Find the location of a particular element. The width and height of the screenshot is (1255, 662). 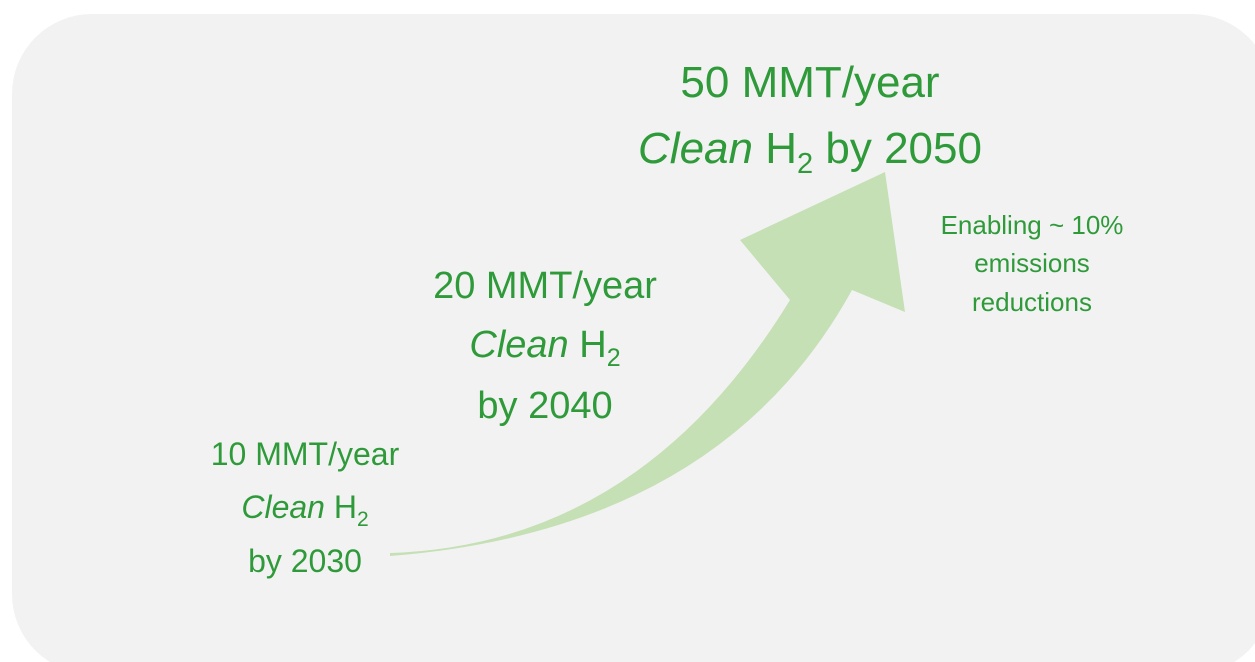

note-line: Enabling ~ 10% is located at coordinates (1032, 225).